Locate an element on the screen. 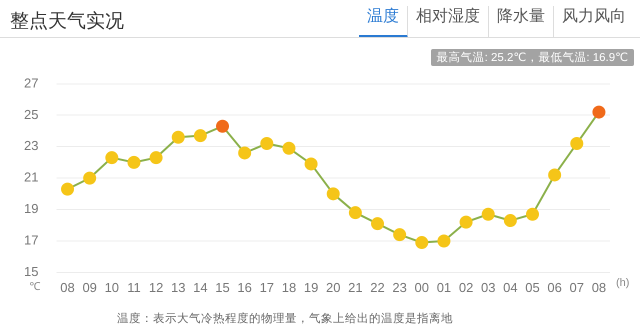 This screenshot has width=640, height=335. x-tick-label: 05 is located at coordinates (532, 287).